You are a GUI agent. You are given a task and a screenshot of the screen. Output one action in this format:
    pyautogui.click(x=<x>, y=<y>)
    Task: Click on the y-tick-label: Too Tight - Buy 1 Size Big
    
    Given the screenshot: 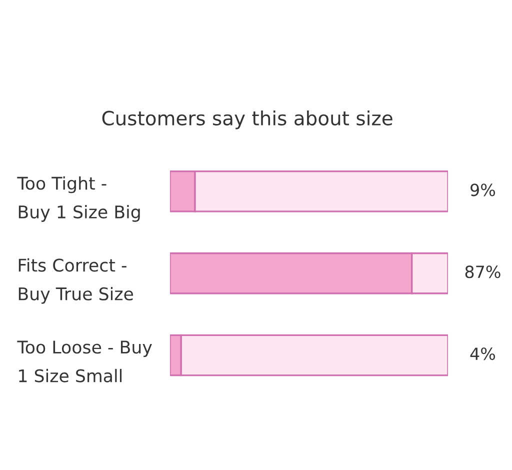 What is the action you would take?
    pyautogui.click(x=78, y=199)
    